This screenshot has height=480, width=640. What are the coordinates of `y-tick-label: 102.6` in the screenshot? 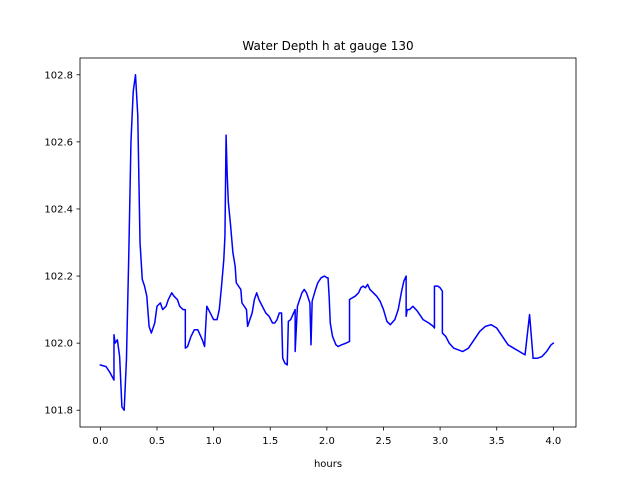 It's located at (58, 142).